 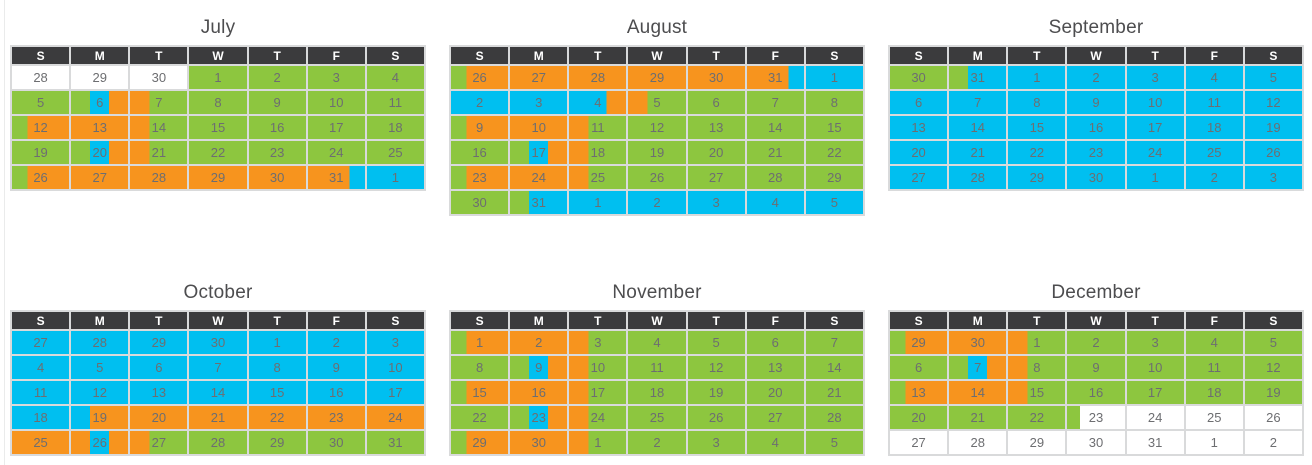 I want to click on day-number: 25, so click(x=657, y=417).